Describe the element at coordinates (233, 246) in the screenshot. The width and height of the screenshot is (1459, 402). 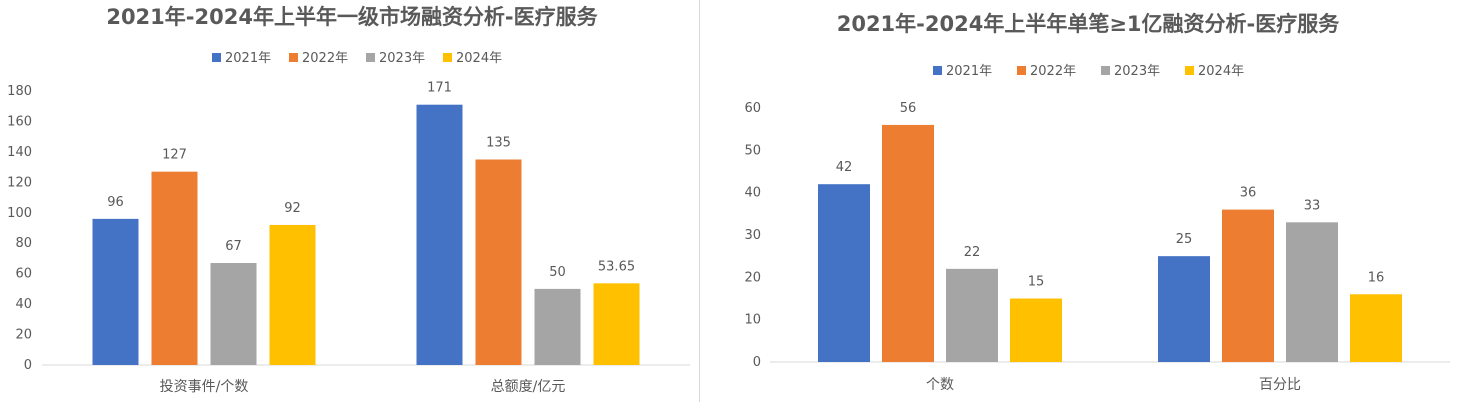
I see `data-label: 67` at that location.